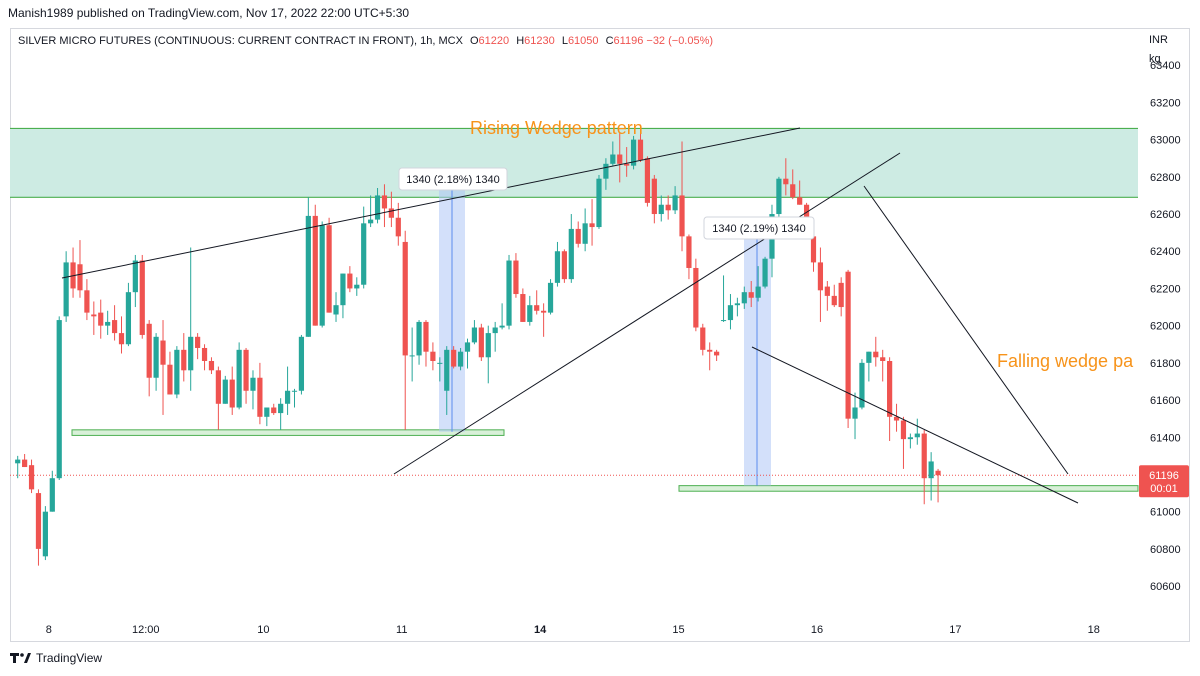  What do you see at coordinates (1165, 550) in the screenshot?
I see `y-tick-label: 60800` at bounding box center [1165, 550].